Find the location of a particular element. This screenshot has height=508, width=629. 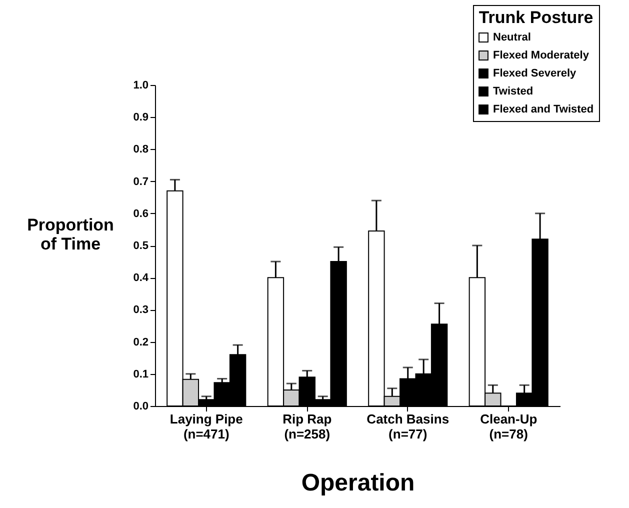

y-tick-label: 0.3 is located at coordinates (140, 310).